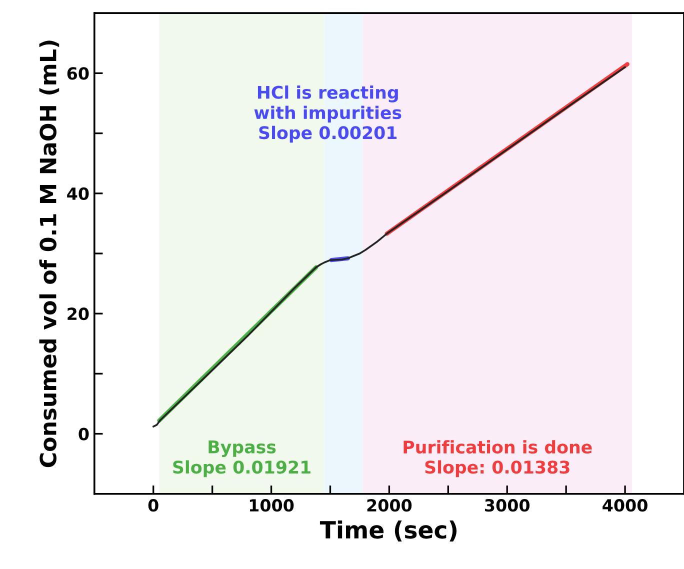 Image resolution: width=684 pixels, height=569 pixels. What do you see at coordinates (78, 73) in the screenshot?
I see `y-tick-label: 60` at bounding box center [78, 73].